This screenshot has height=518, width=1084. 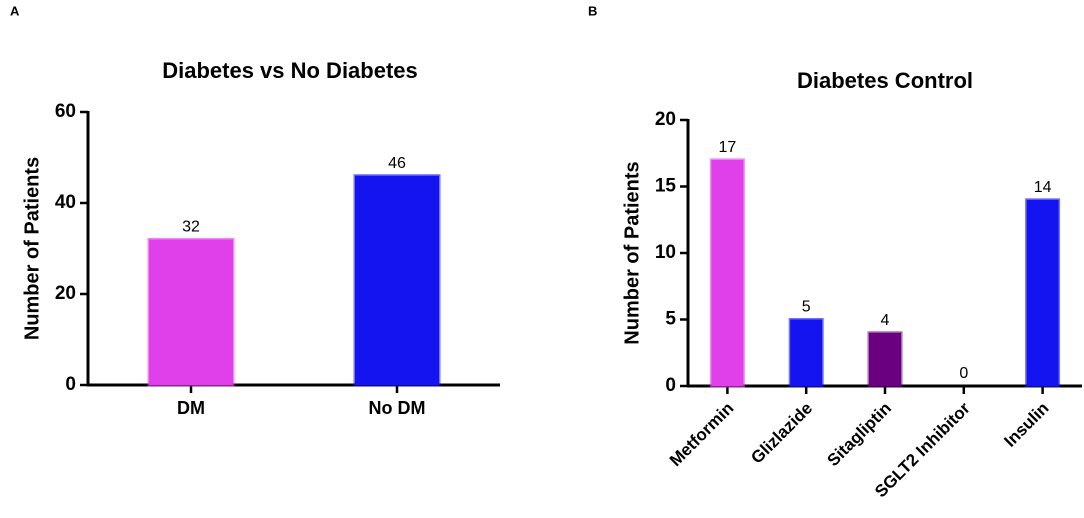 What do you see at coordinates (859, 435) in the screenshot?
I see `x-tick-label: Sitagliptin` at bounding box center [859, 435].